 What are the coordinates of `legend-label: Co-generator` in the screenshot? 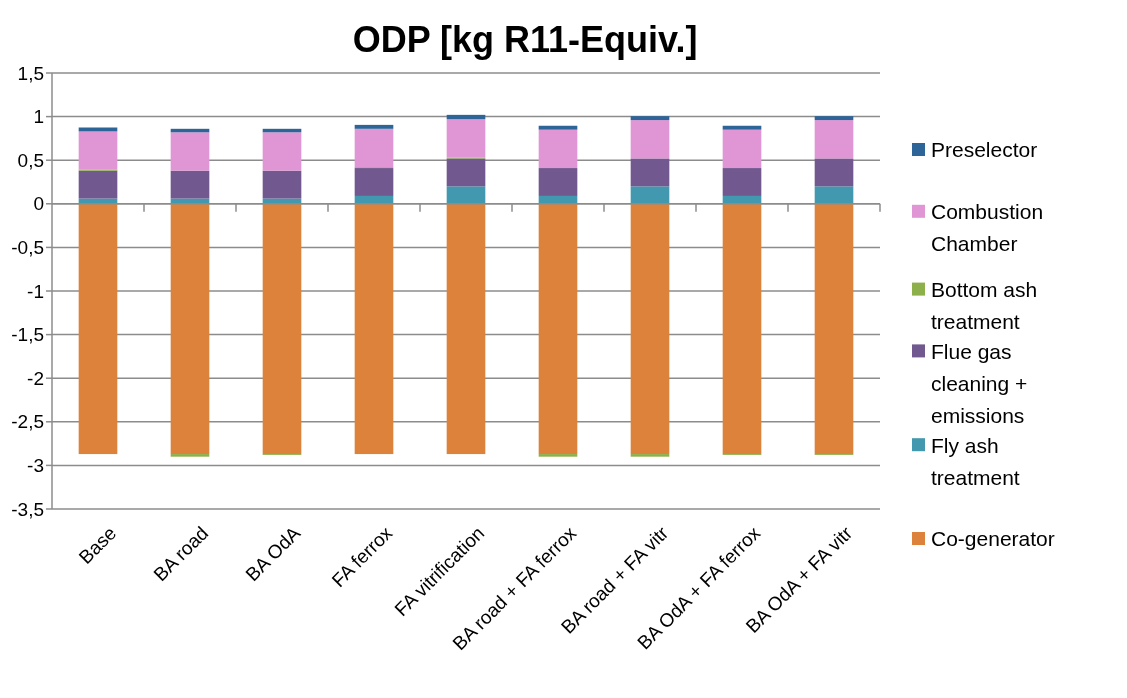 It's located at (993, 539).